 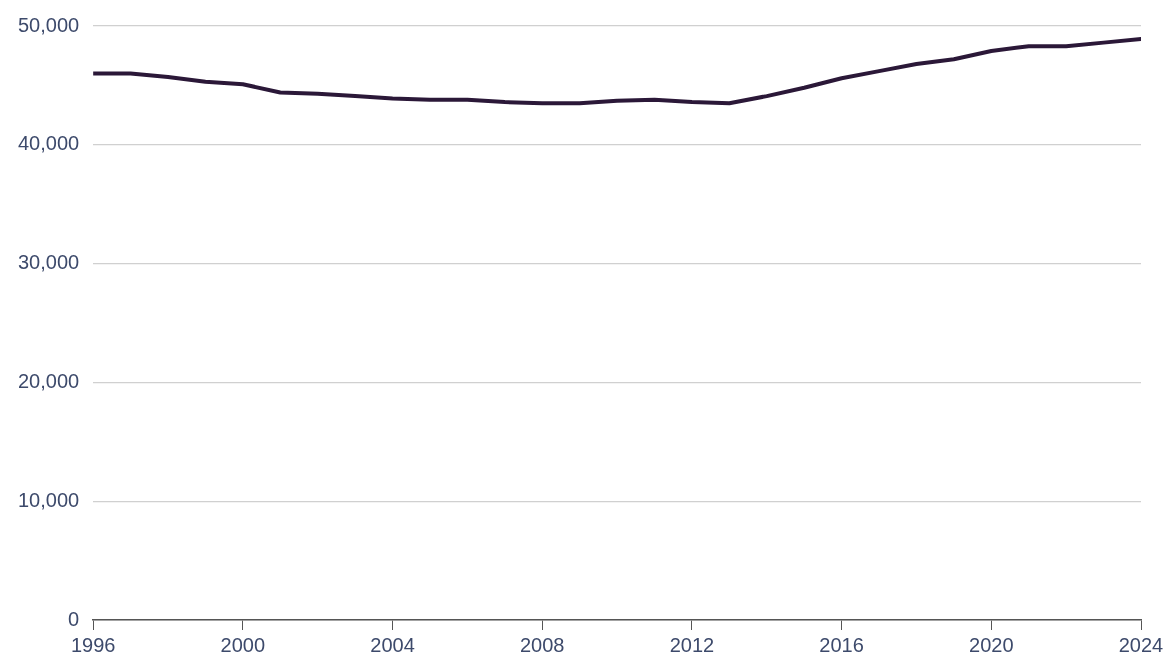 I want to click on x-tick-label: 2012, so click(x=692, y=644).